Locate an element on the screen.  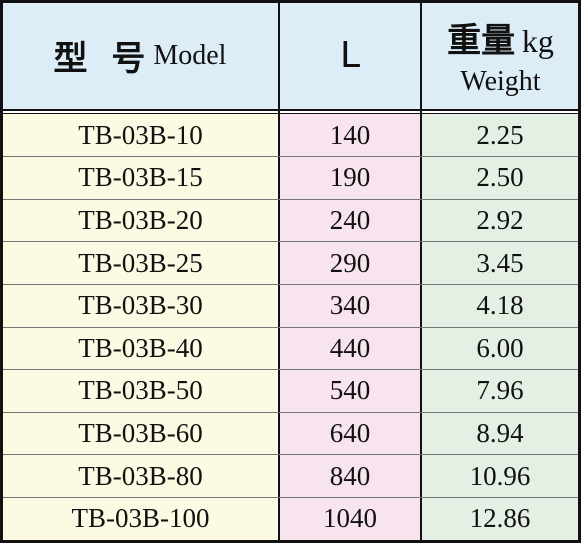
weight-cell: 2.92 is located at coordinates (500, 220).